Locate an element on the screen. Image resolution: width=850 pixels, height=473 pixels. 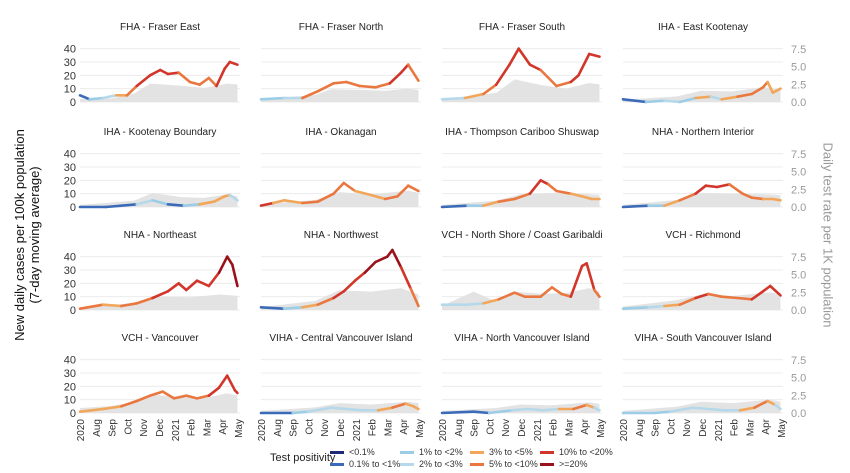
y2-tick-label: 5.0 is located at coordinates (798, 379).